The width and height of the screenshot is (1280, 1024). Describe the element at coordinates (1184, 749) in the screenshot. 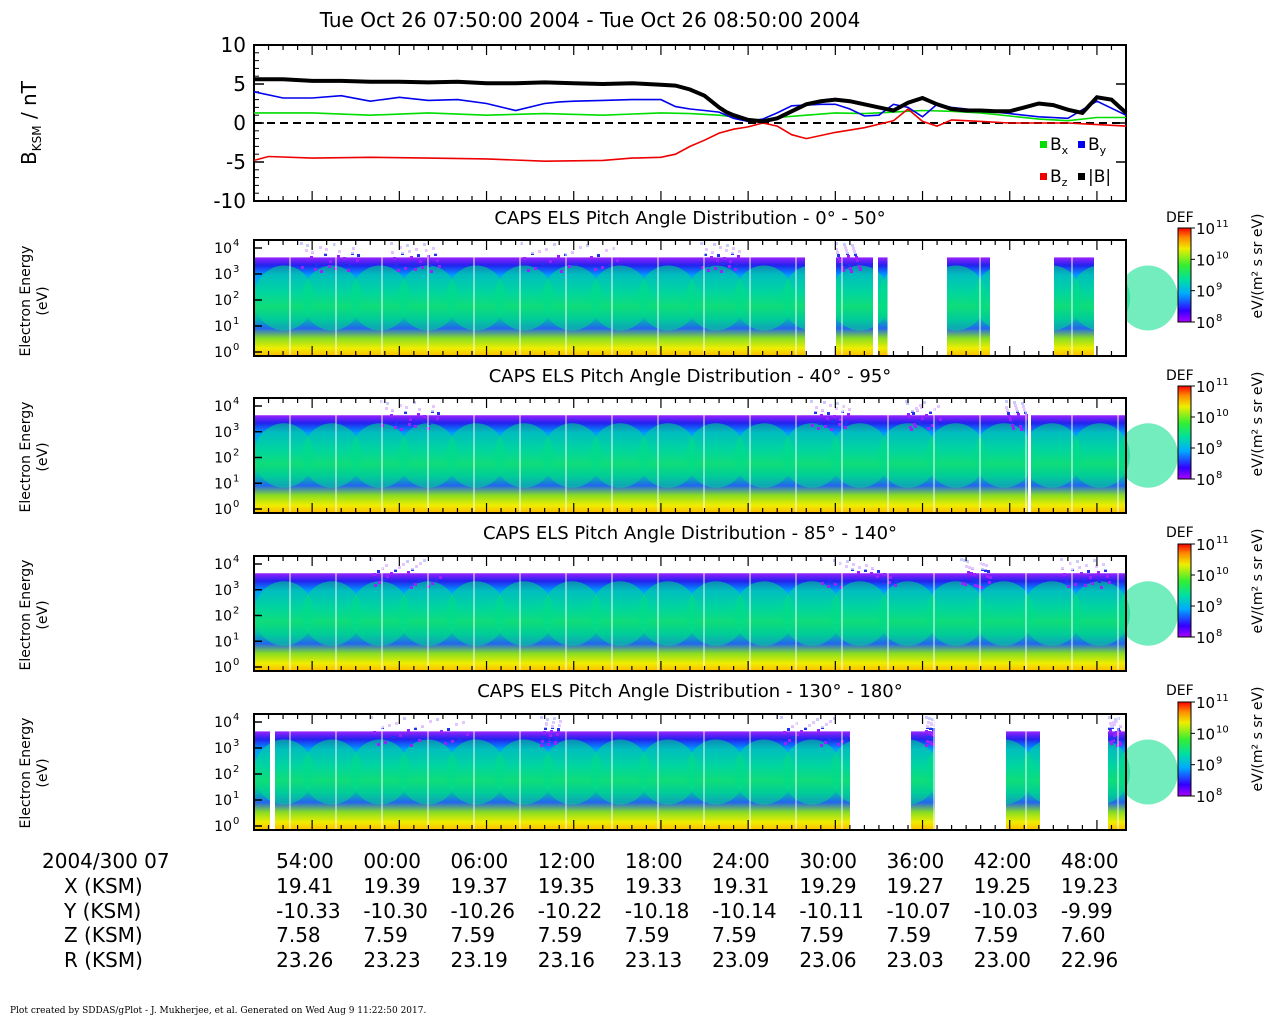

I see `colorbar` at that location.